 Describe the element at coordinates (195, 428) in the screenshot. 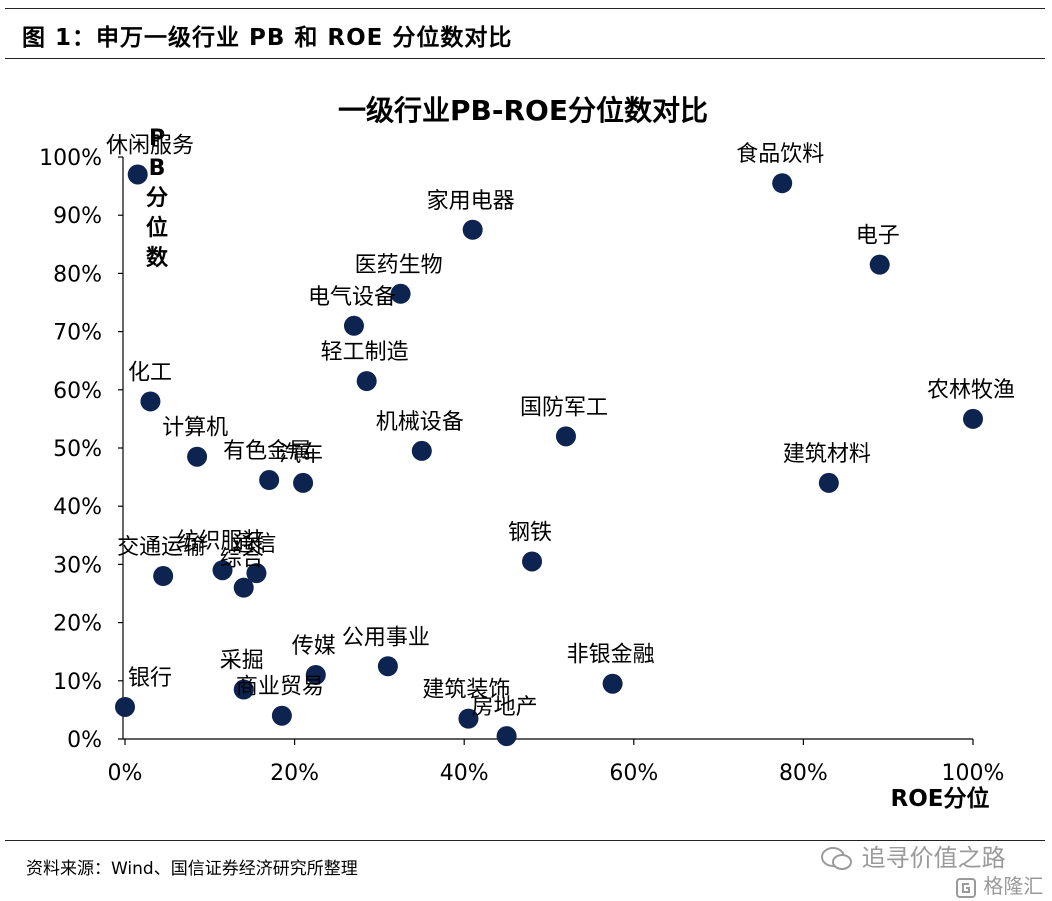

I see `point-label: 计算机` at that location.